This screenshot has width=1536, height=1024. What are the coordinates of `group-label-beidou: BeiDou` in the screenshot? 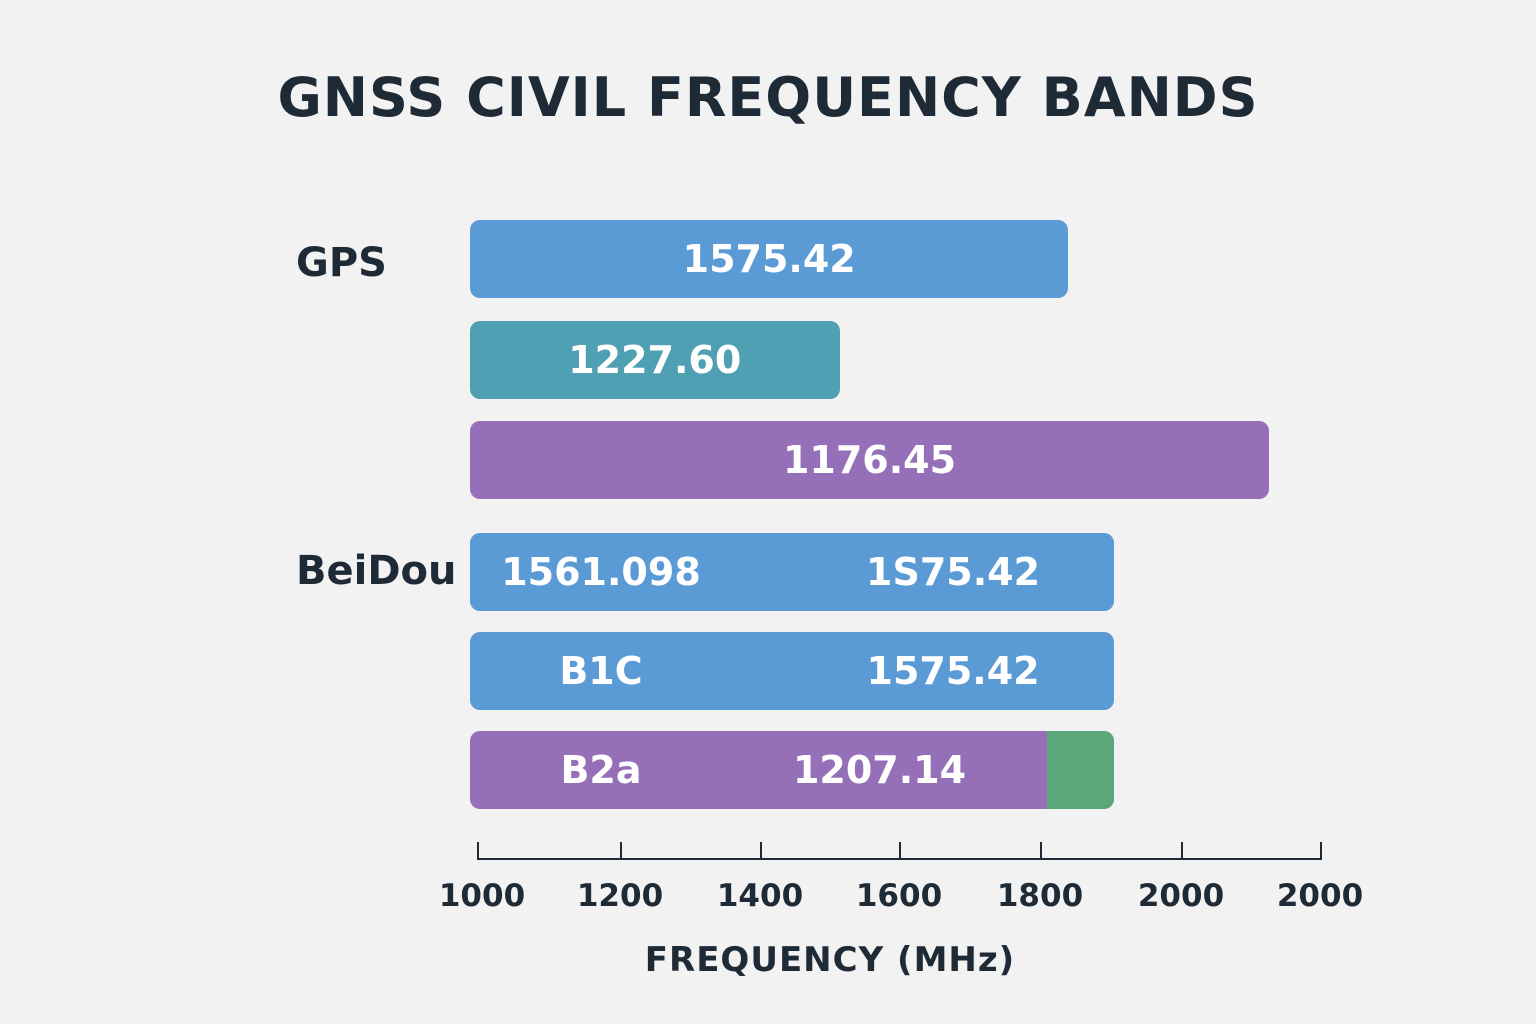 It's located at (376, 571).